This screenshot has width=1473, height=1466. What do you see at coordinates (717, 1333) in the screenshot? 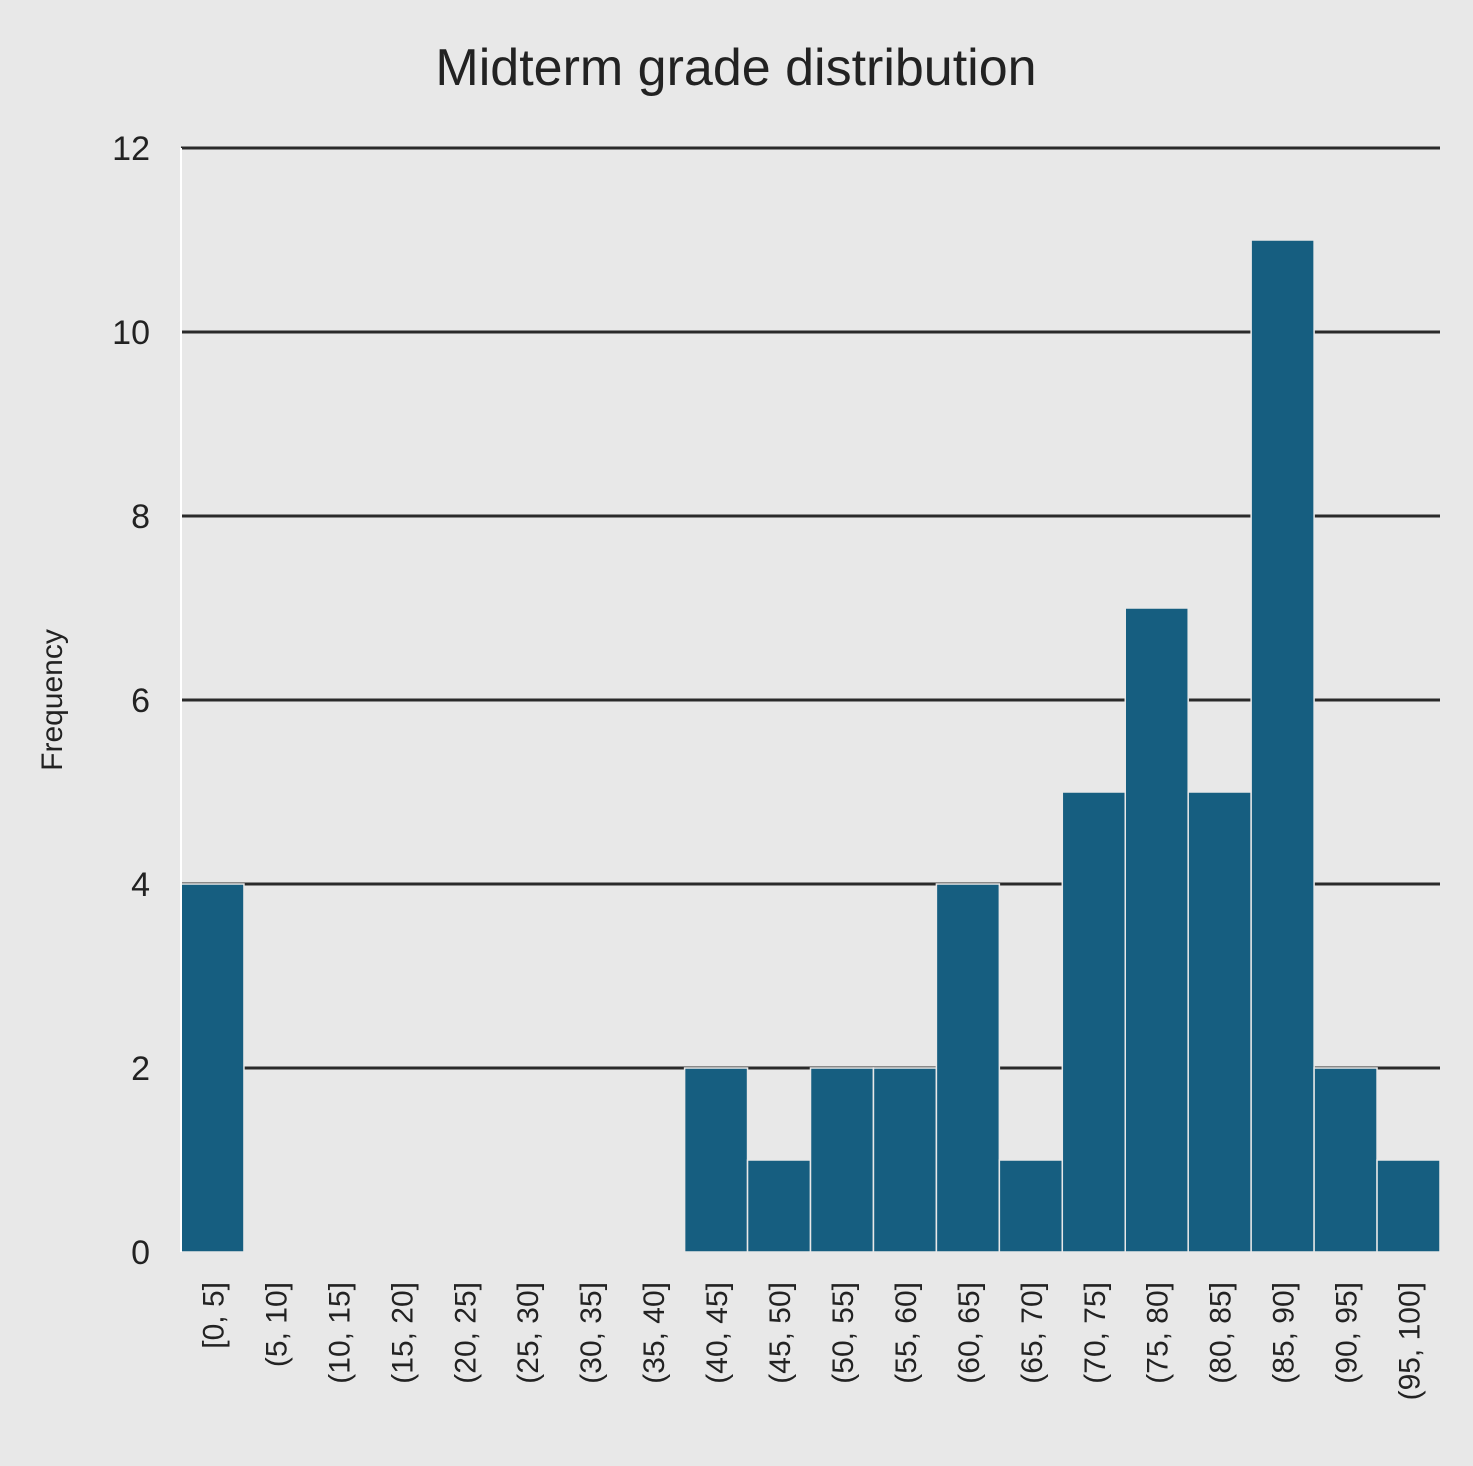
I see `x-tick-label: (40, 45]` at bounding box center [717, 1333].